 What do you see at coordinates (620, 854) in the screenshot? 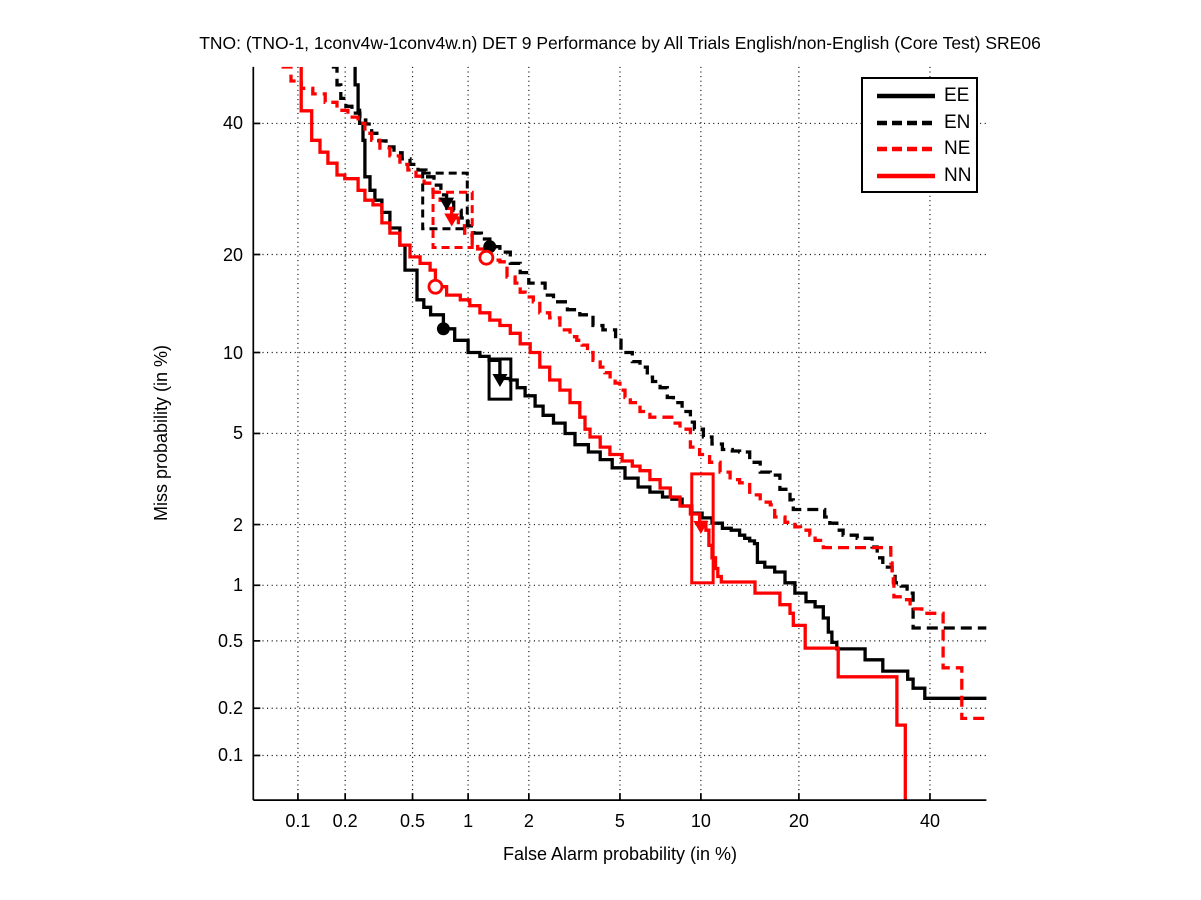
I see `x-axis-label: False Alarm probability (in %)` at bounding box center [620, 854].